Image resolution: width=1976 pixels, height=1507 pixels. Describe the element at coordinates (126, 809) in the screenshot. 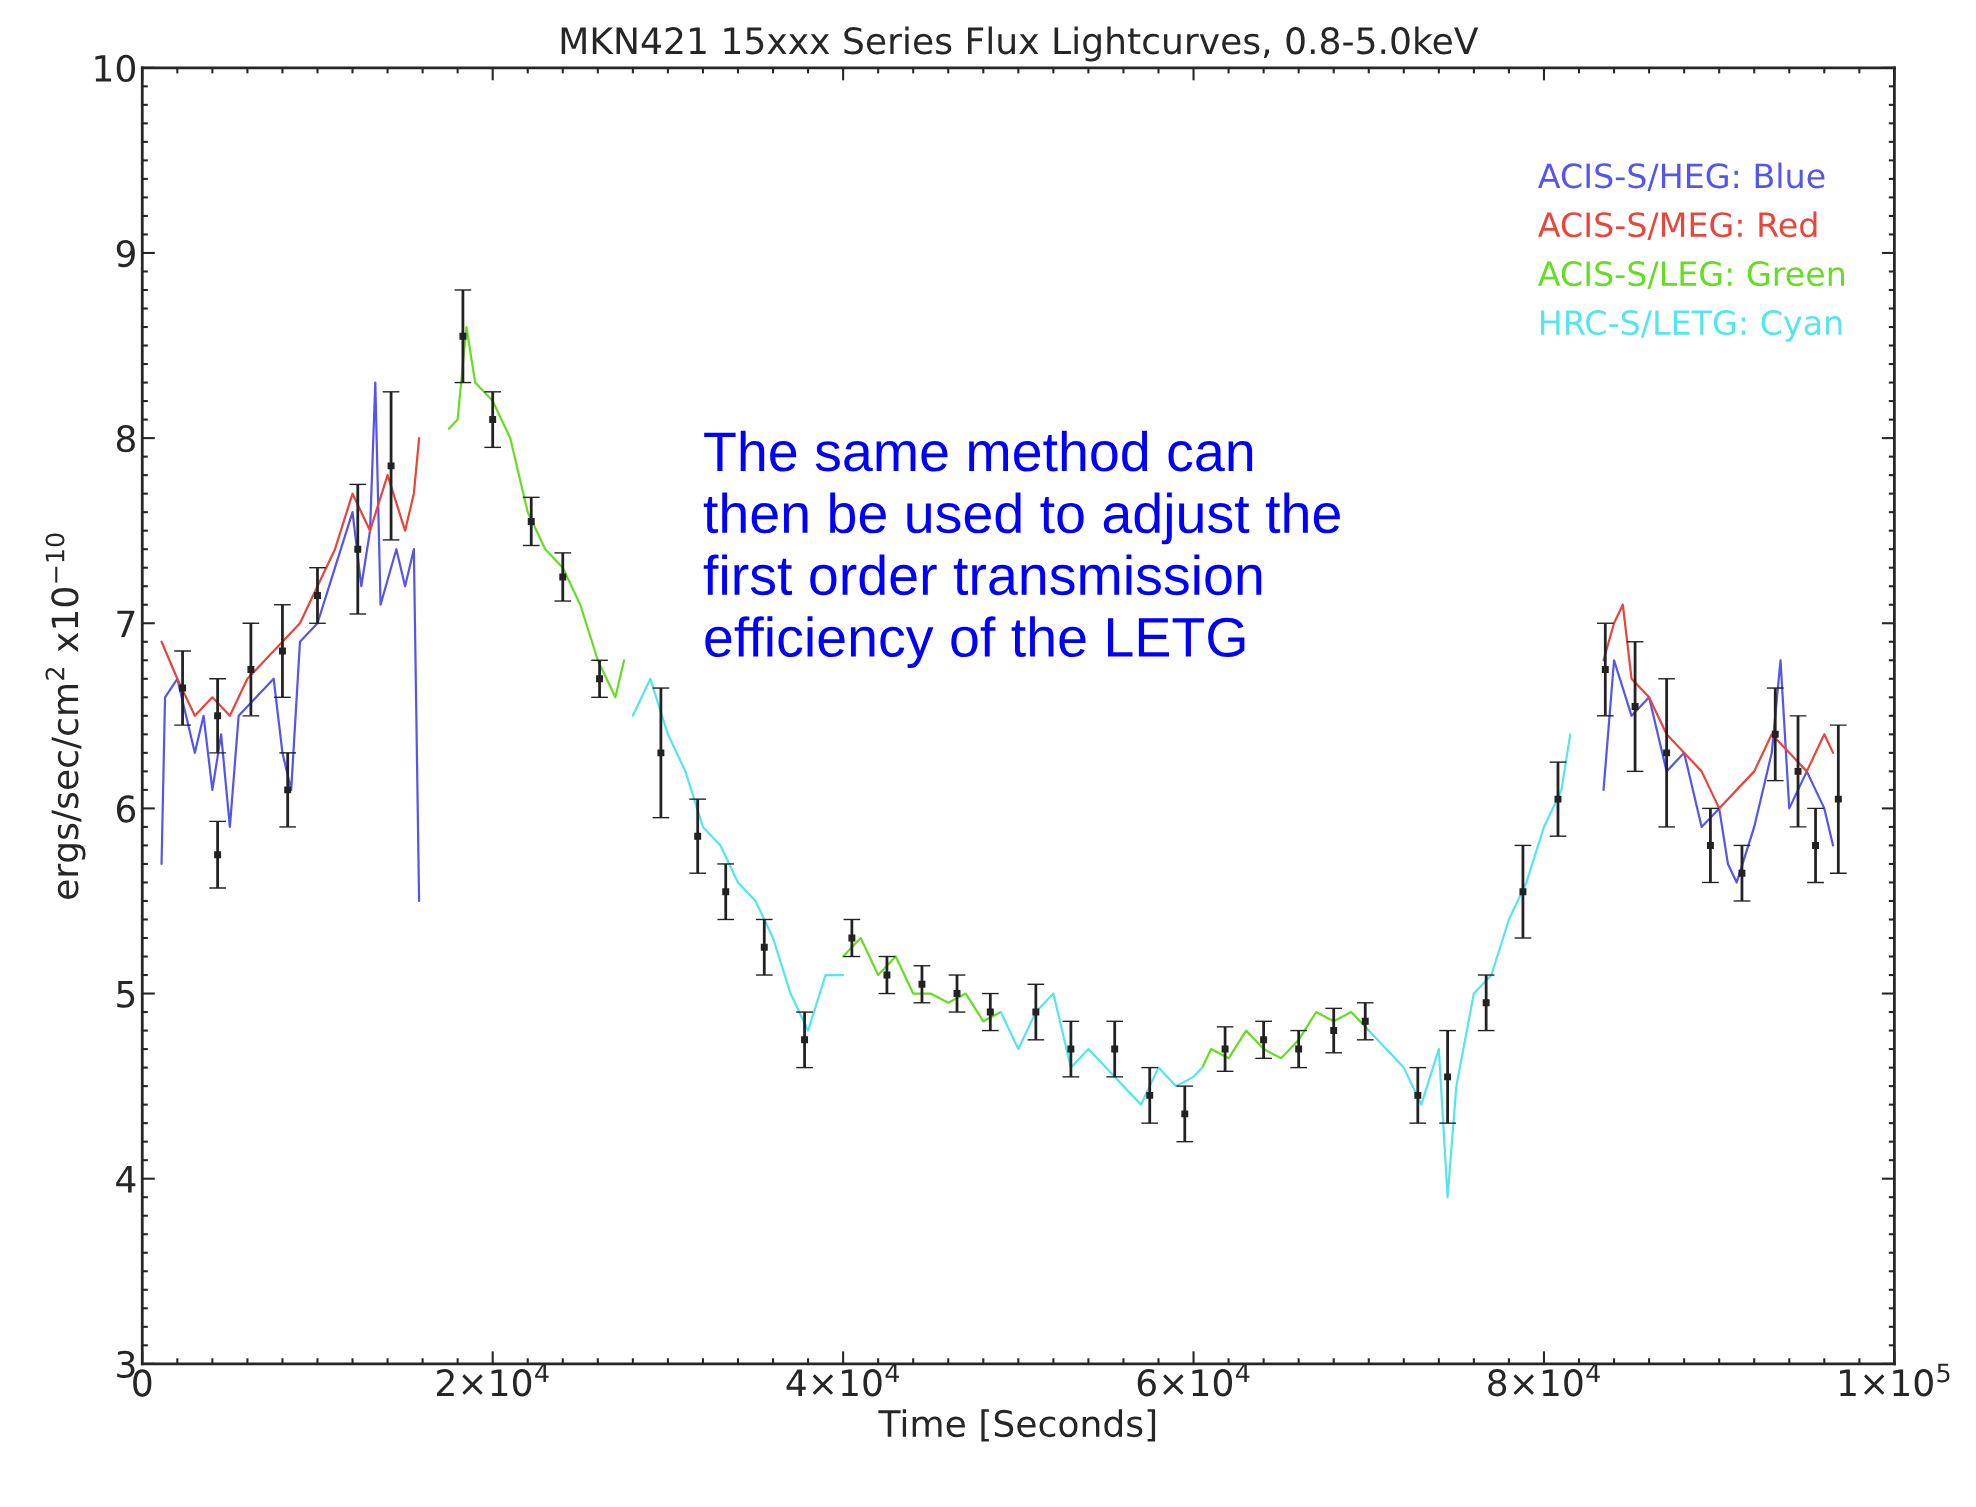

I see `y-tick-label: 6` at that location.